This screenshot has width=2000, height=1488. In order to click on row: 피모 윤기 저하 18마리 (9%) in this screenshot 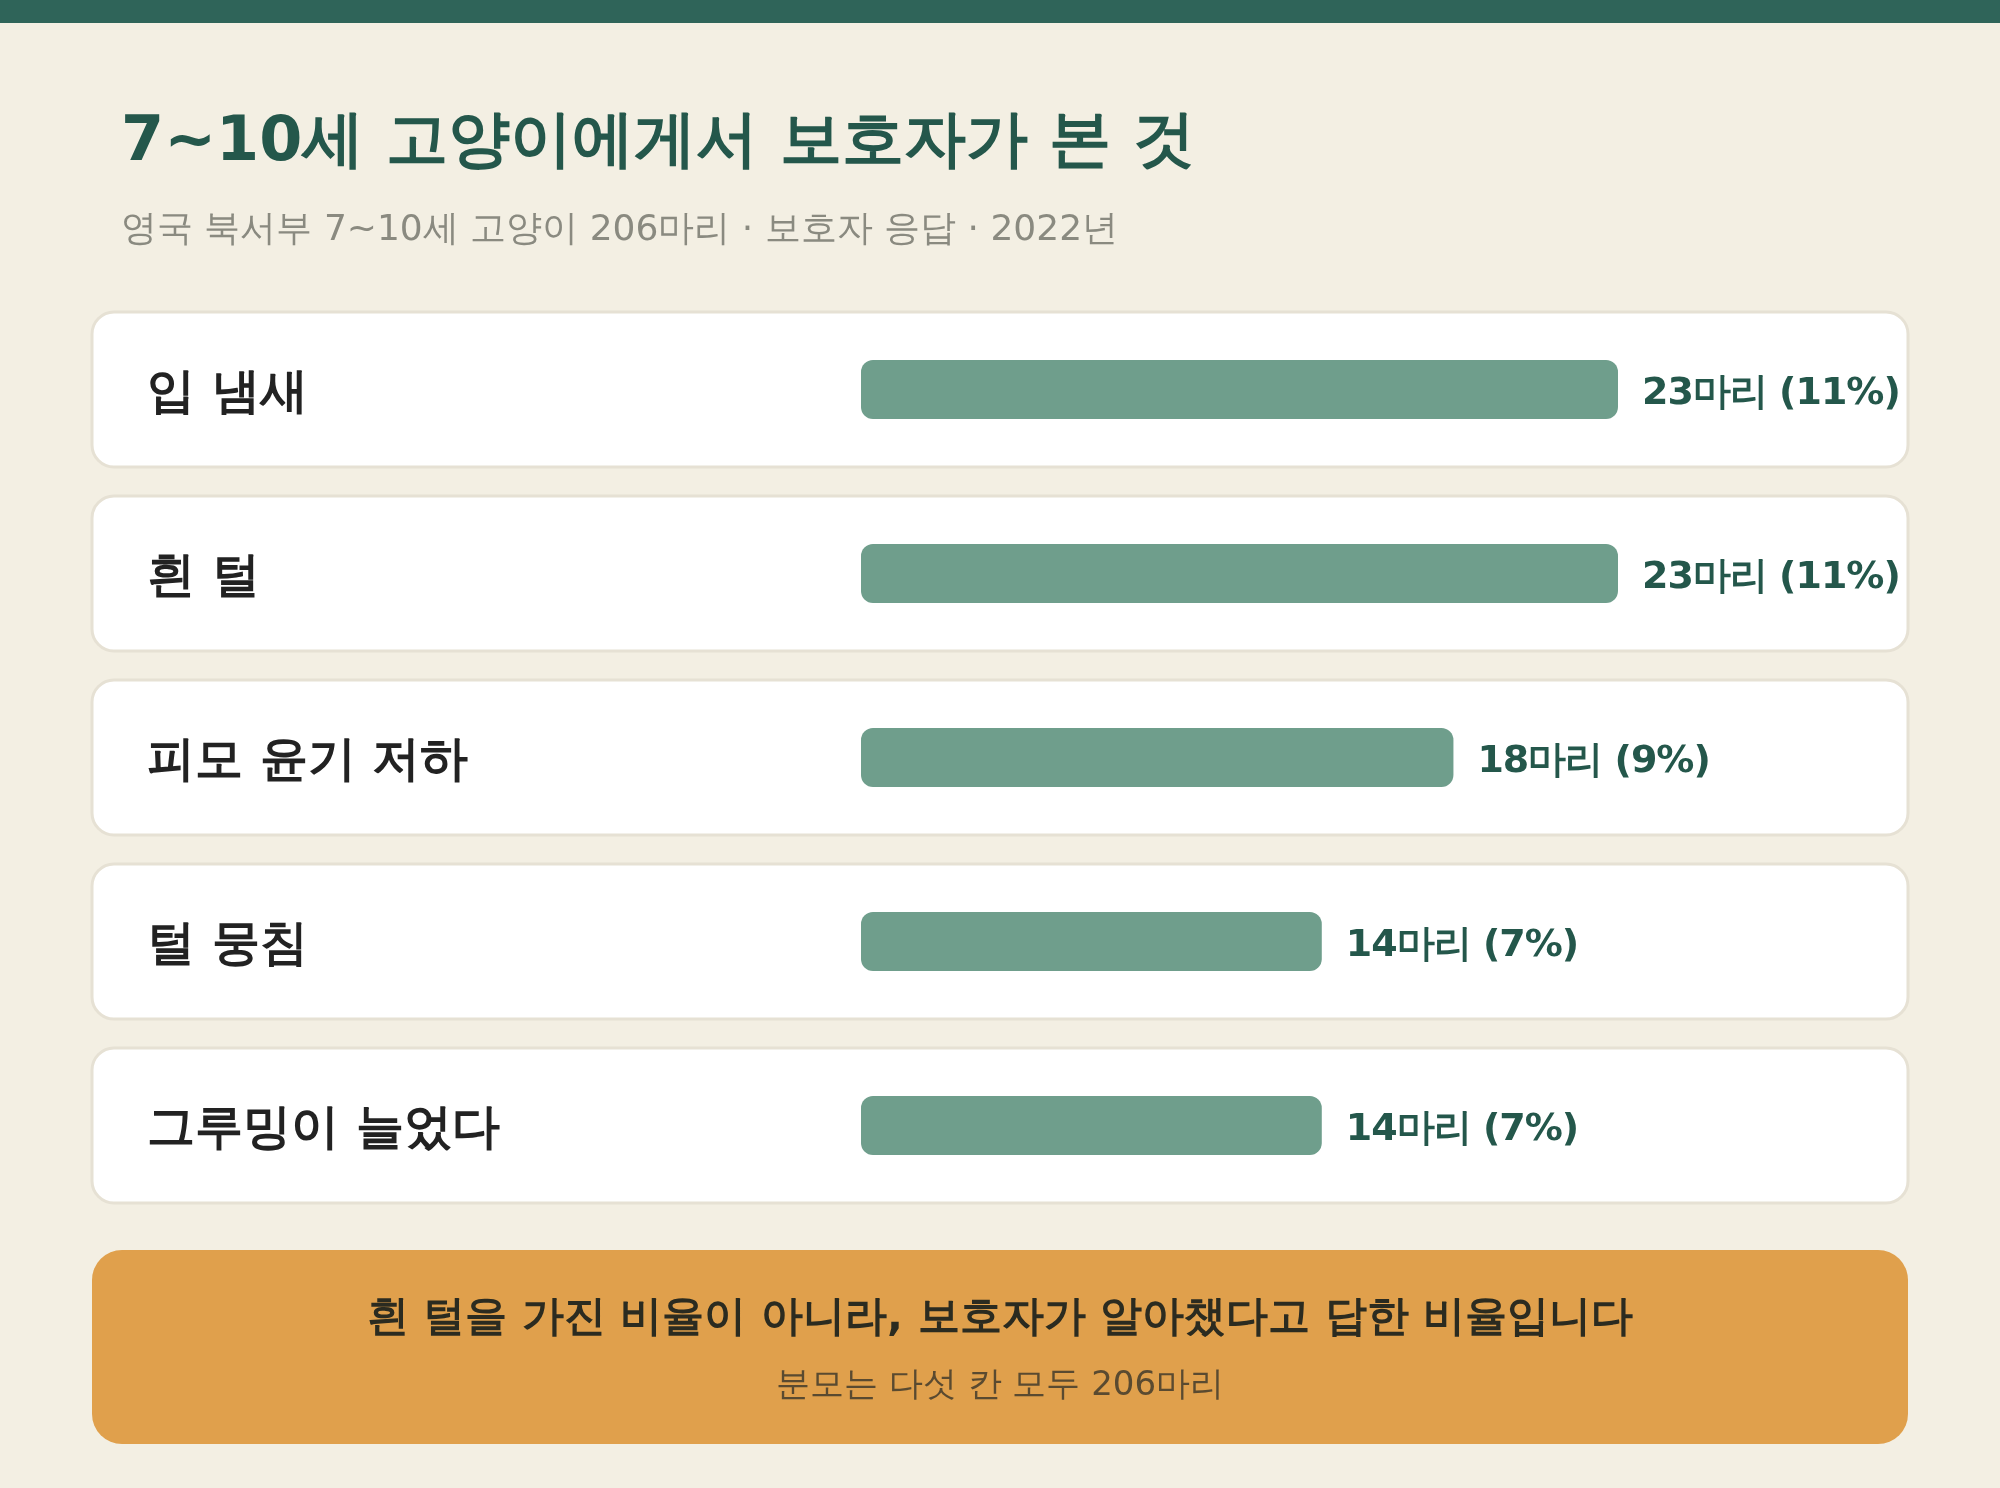, I will do `click(1000, 757)`.